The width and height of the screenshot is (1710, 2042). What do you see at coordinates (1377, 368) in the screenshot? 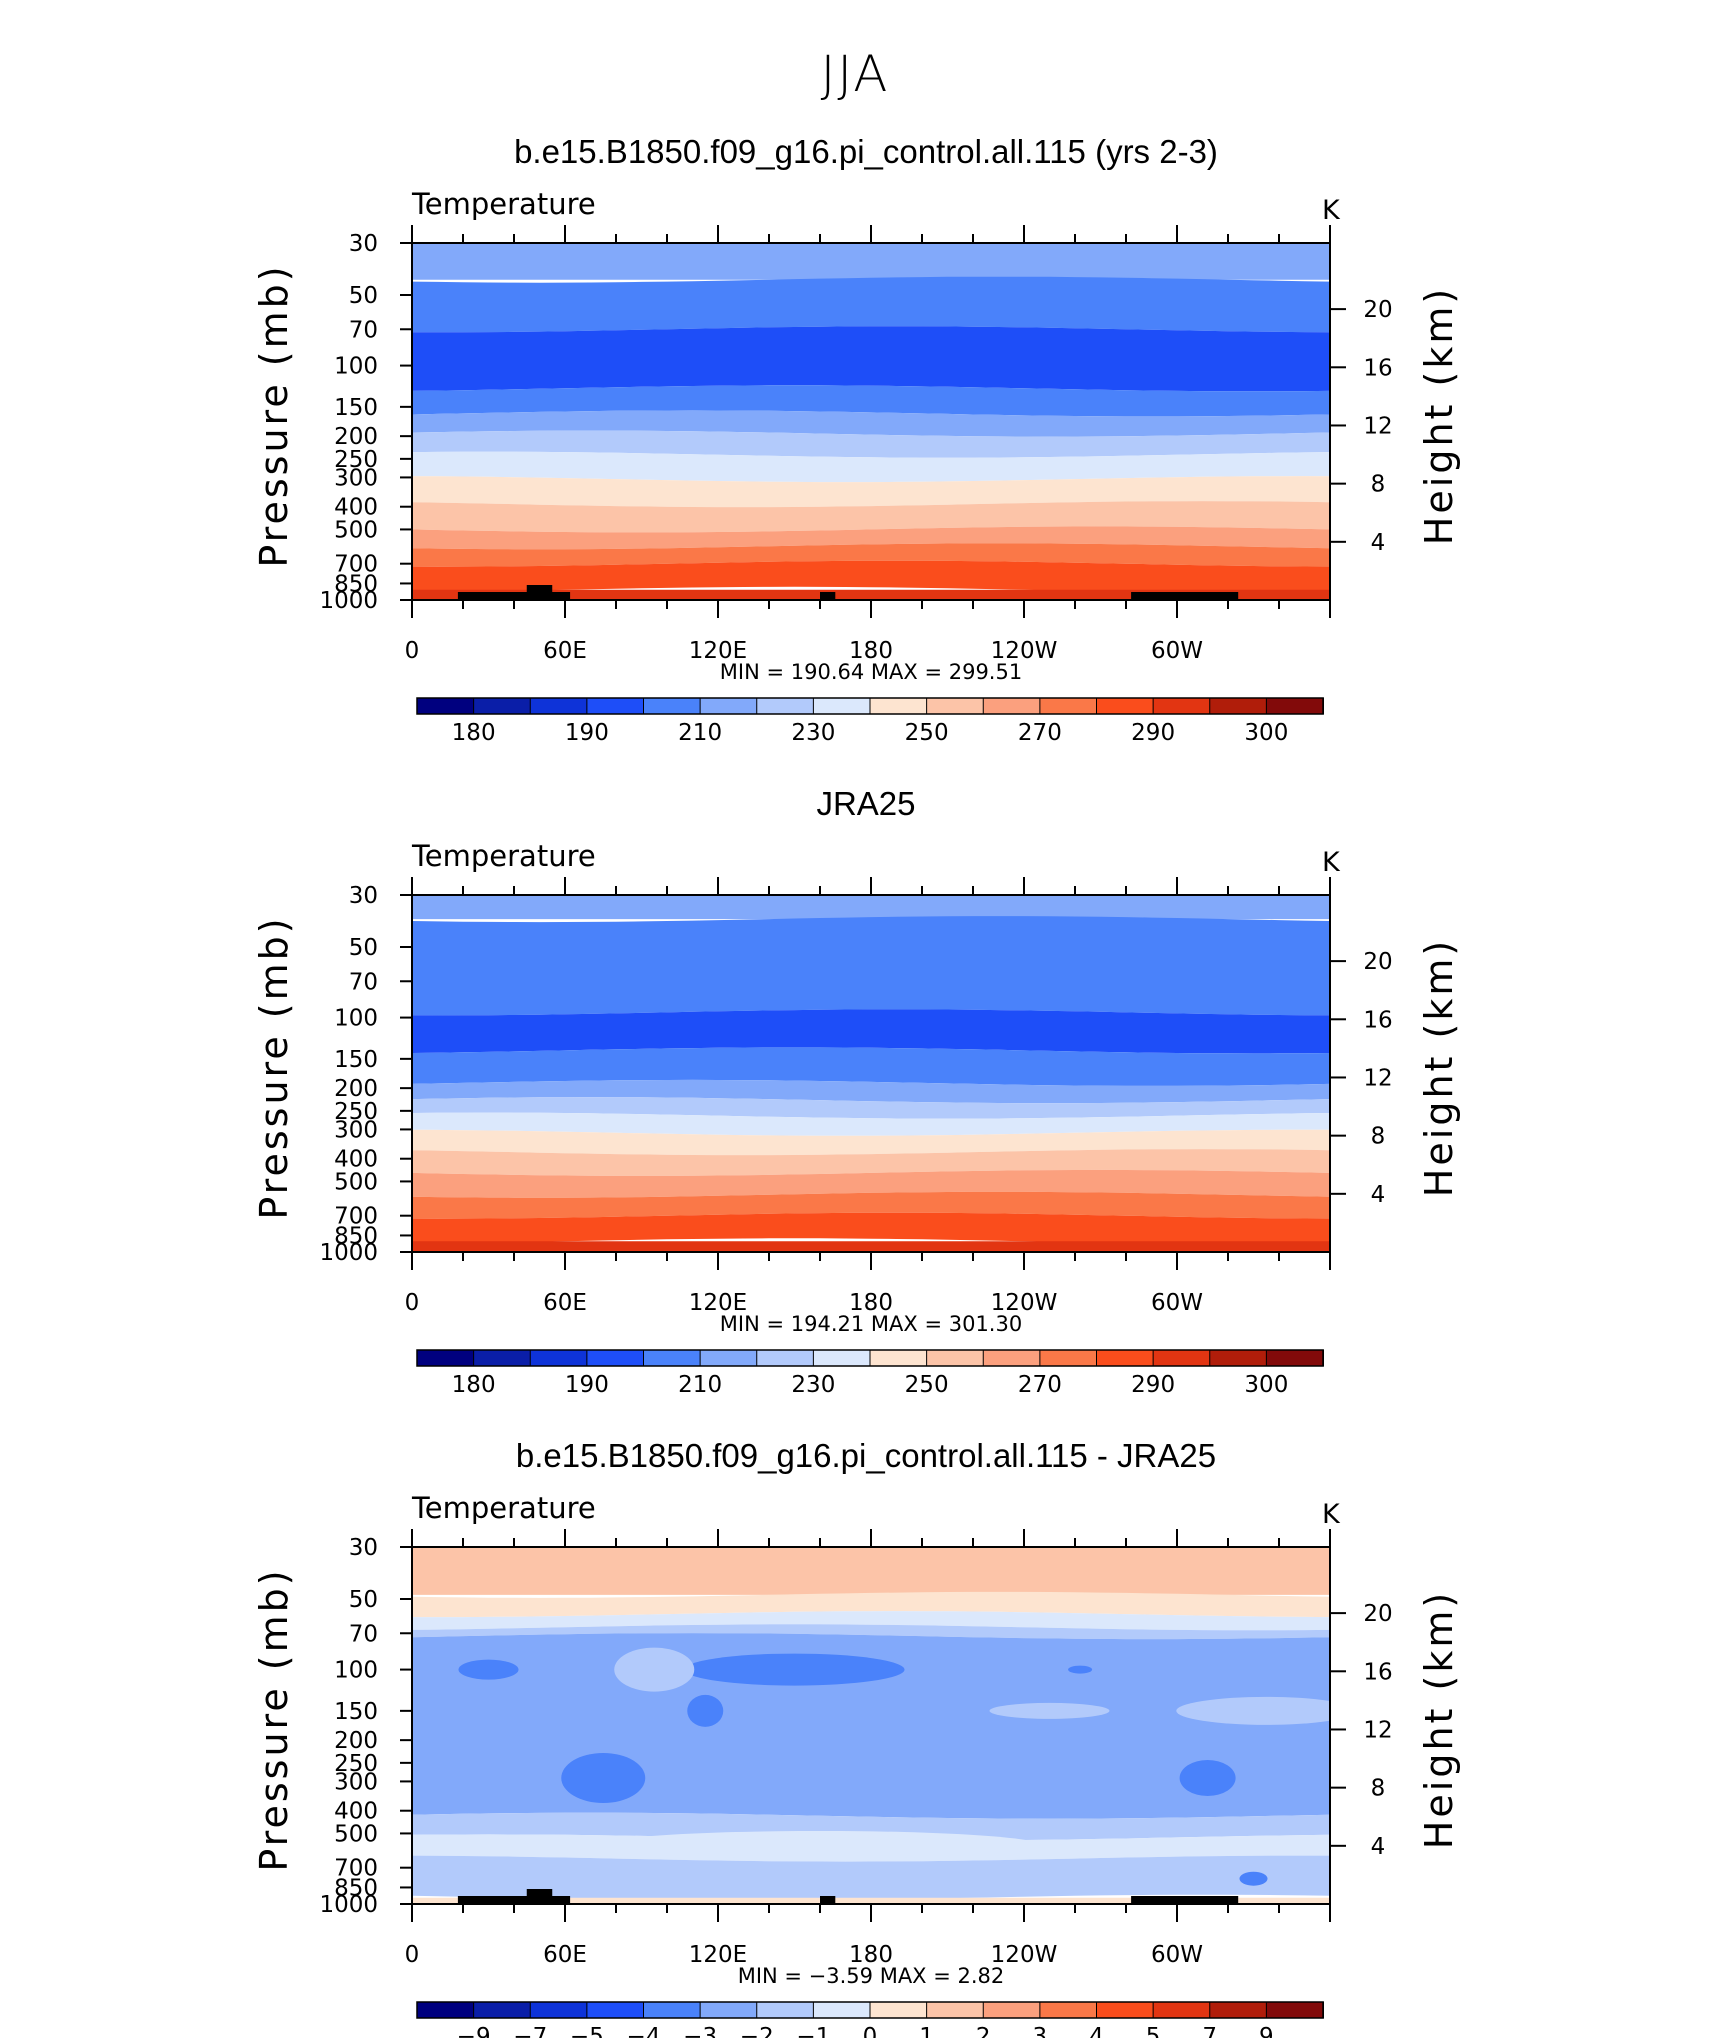
I see `y2-tick-label: 16` at bounding box center [1377, 368].